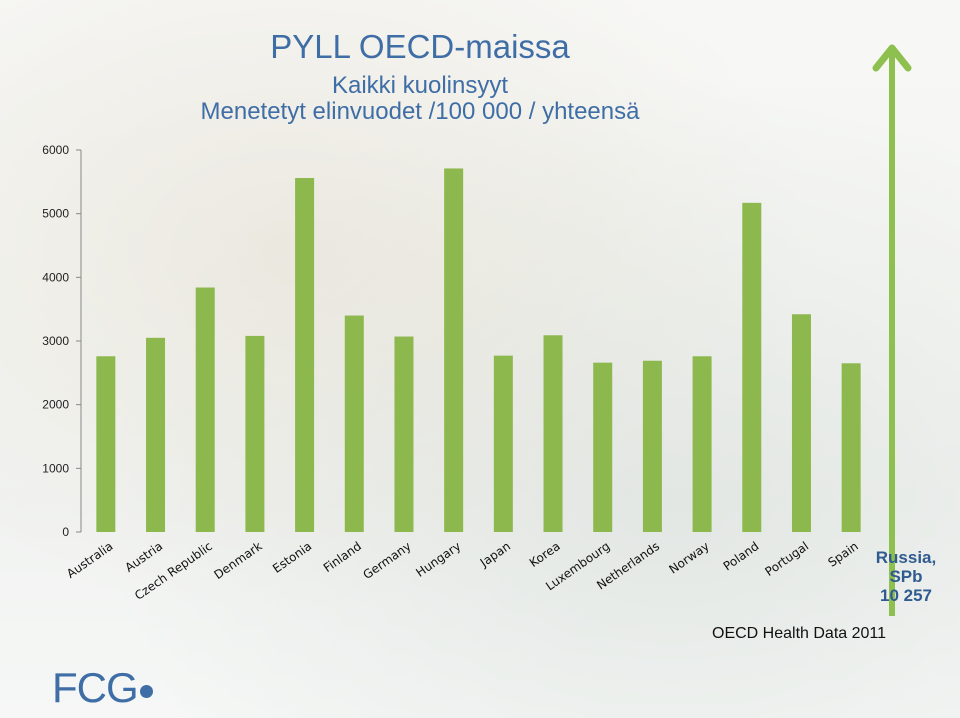 The width and height of the screenshot is (960, 718). Describe the element at coordinates (741, 556) in the screenshot. I see `x-tick-label: Poland` at that location.